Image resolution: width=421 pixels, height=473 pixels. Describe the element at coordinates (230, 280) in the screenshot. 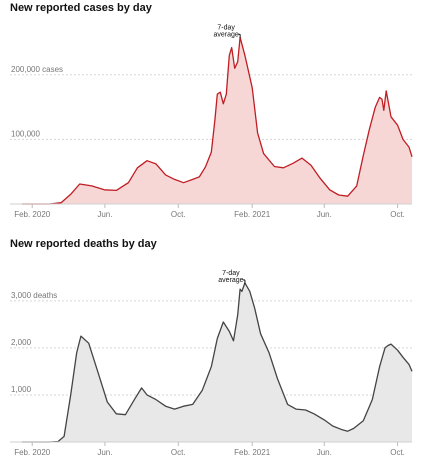

I see `deaths-annotation-label: average` at that location.